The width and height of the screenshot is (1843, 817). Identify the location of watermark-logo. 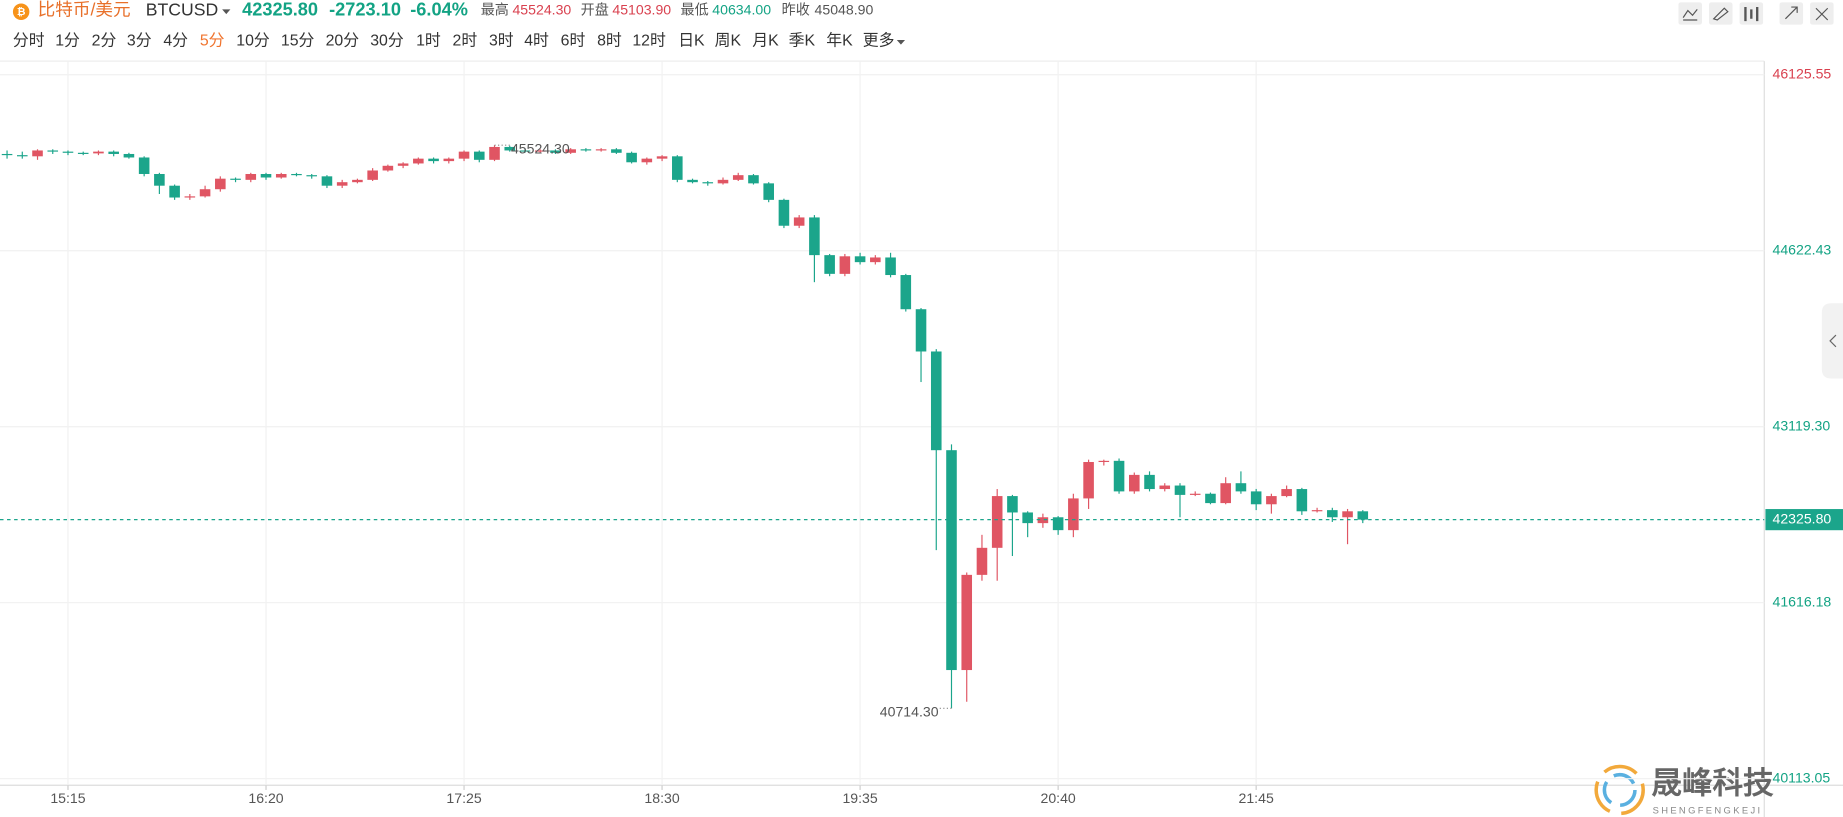
(1619, 790).